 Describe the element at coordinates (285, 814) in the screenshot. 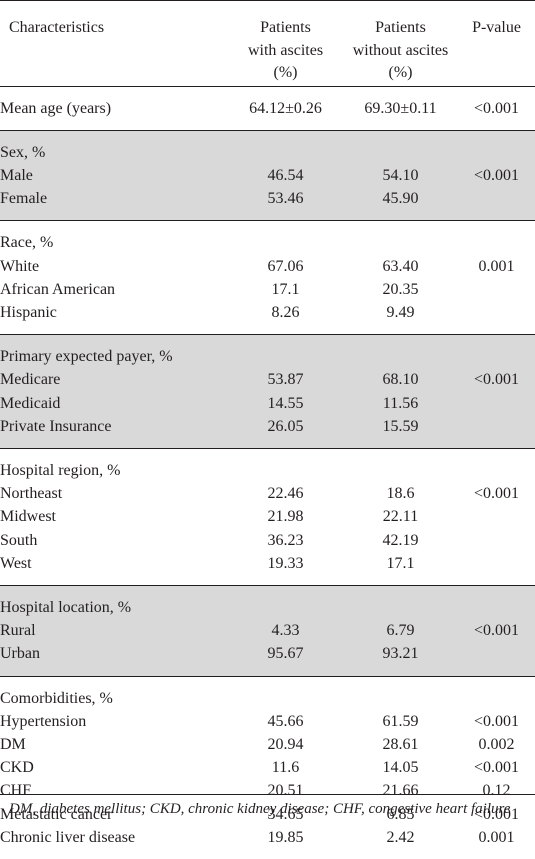

I see `value-with-ascites: 34.65` at that location.